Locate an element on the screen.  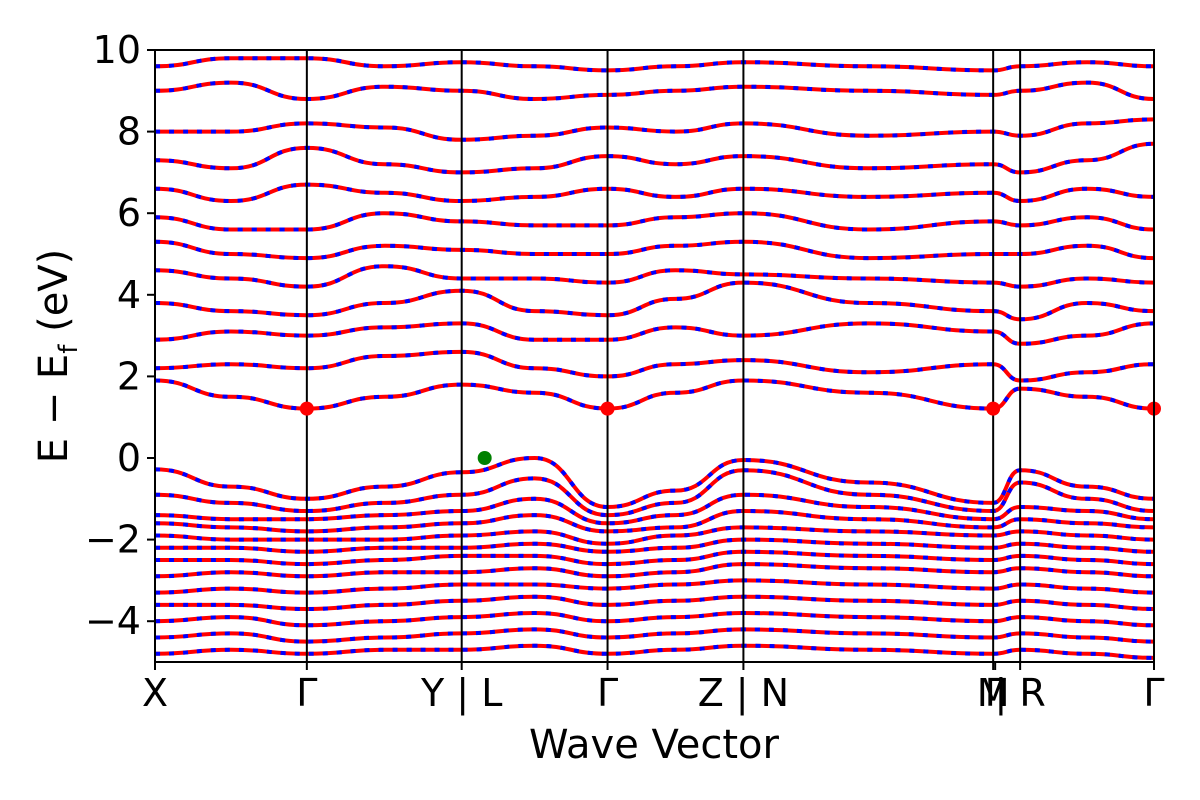
valence-band-0-spin-down is located at coordinates (654, 482).